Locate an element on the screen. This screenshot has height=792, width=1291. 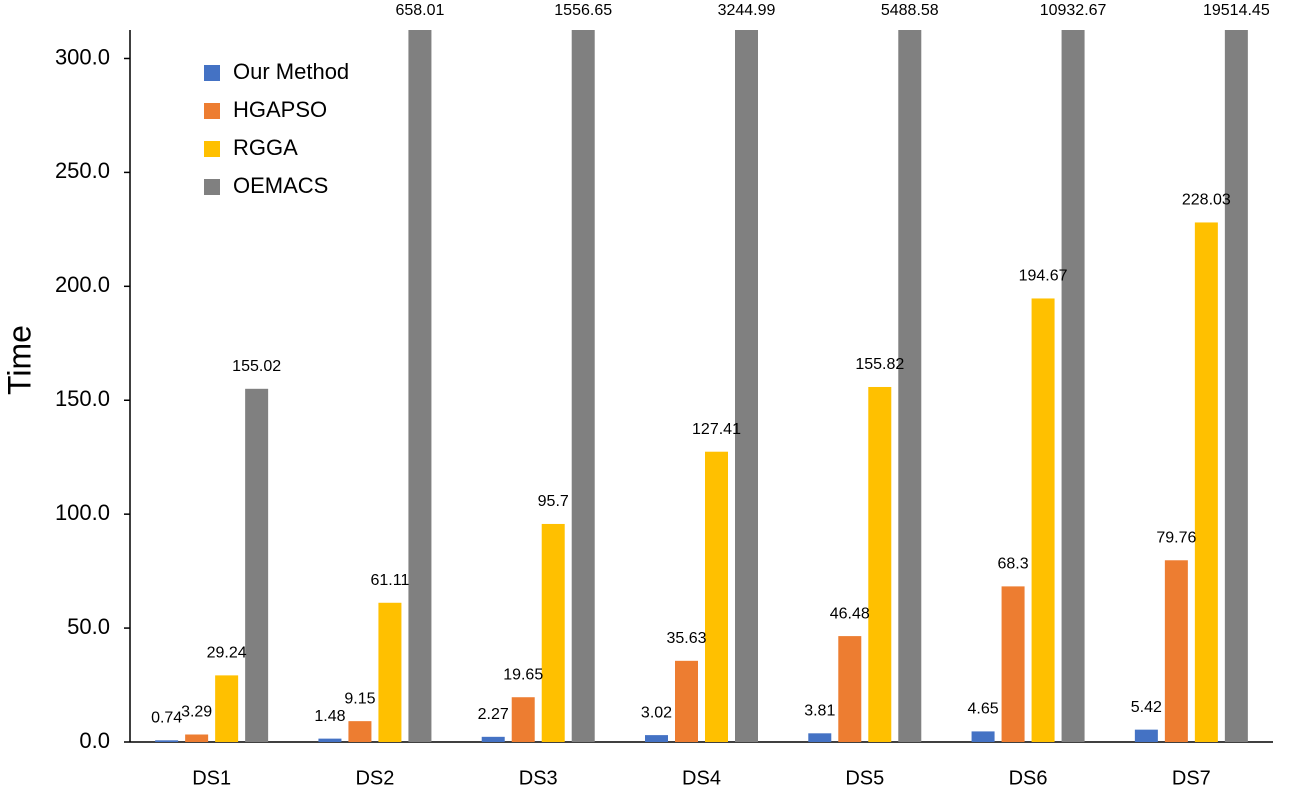
data-label: 5488.58 is located at coordinates (910, 10).